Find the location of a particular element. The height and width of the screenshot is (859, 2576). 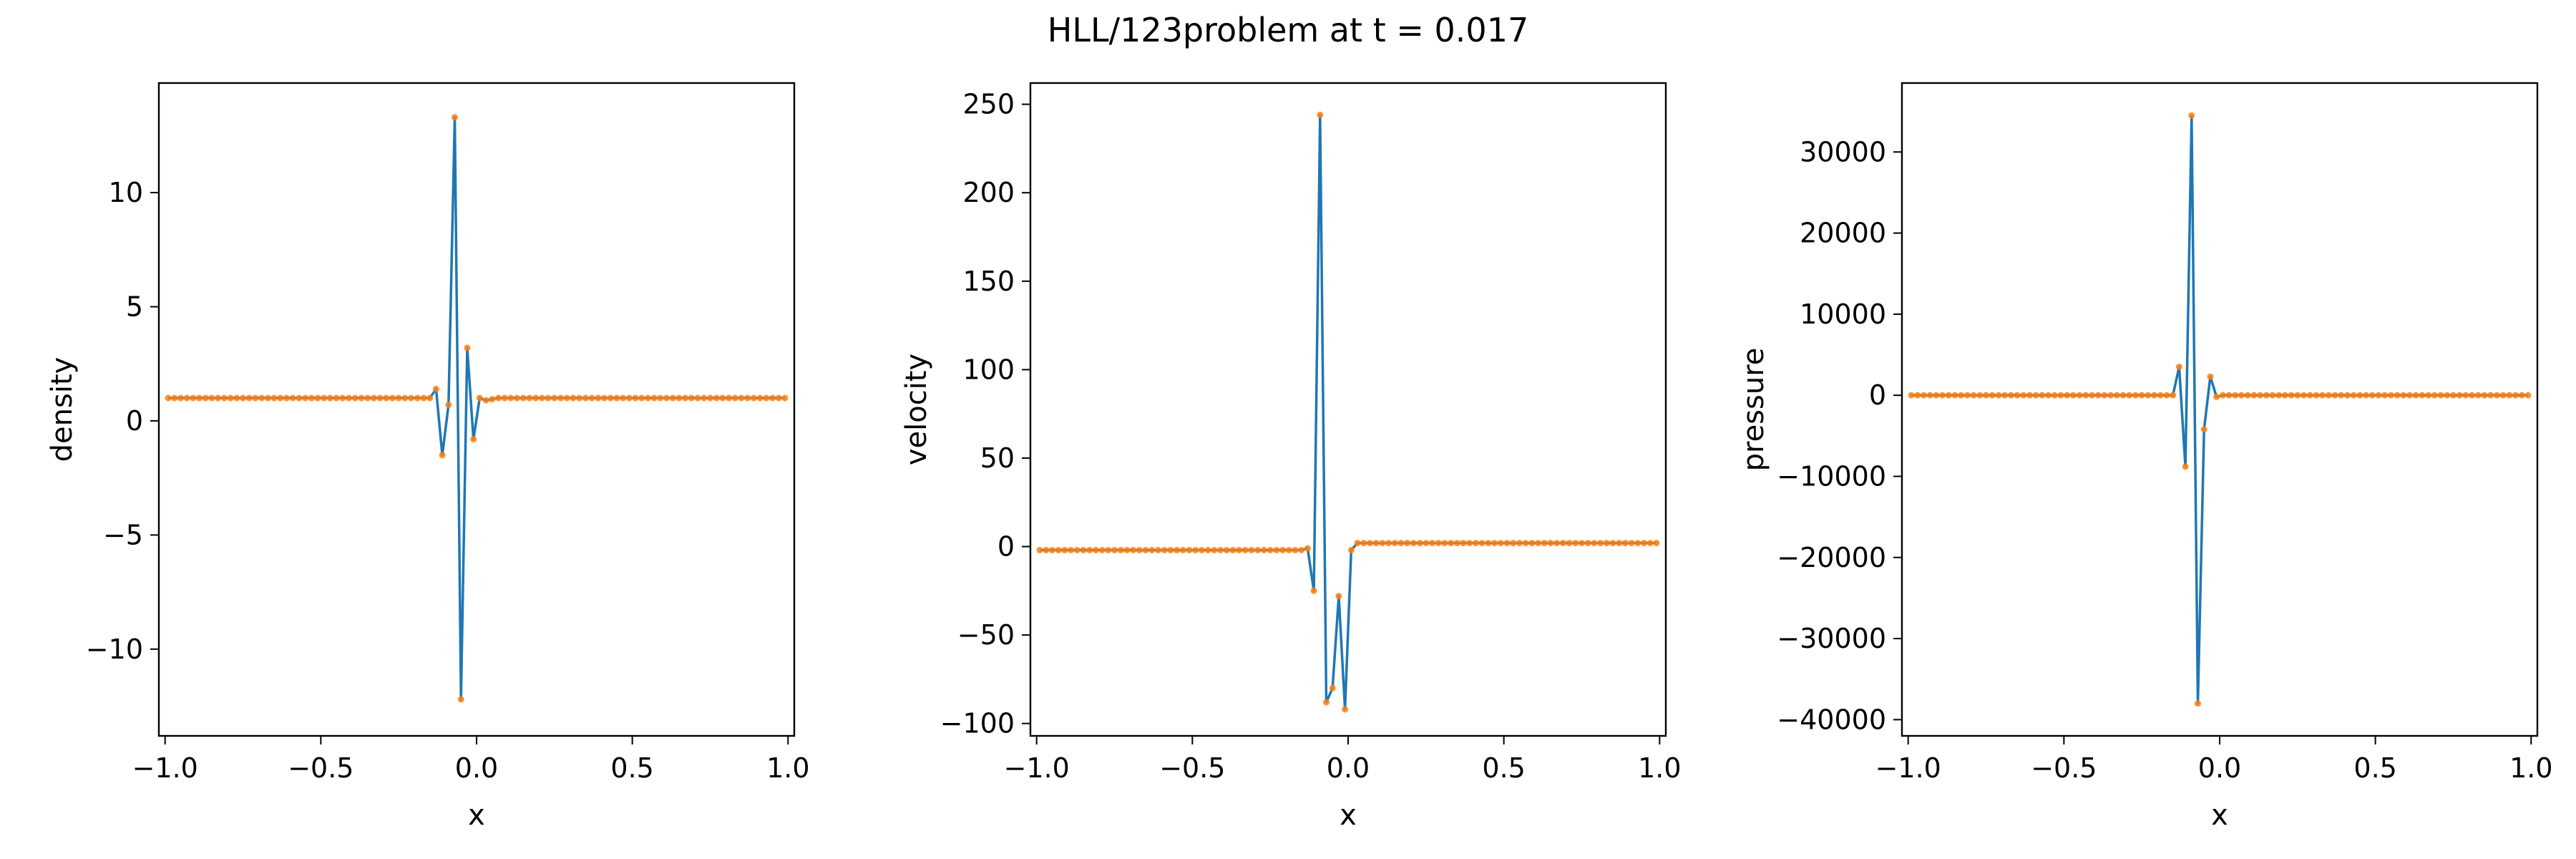

density-ytick-label: 5 is located at coordinates (134, 307).